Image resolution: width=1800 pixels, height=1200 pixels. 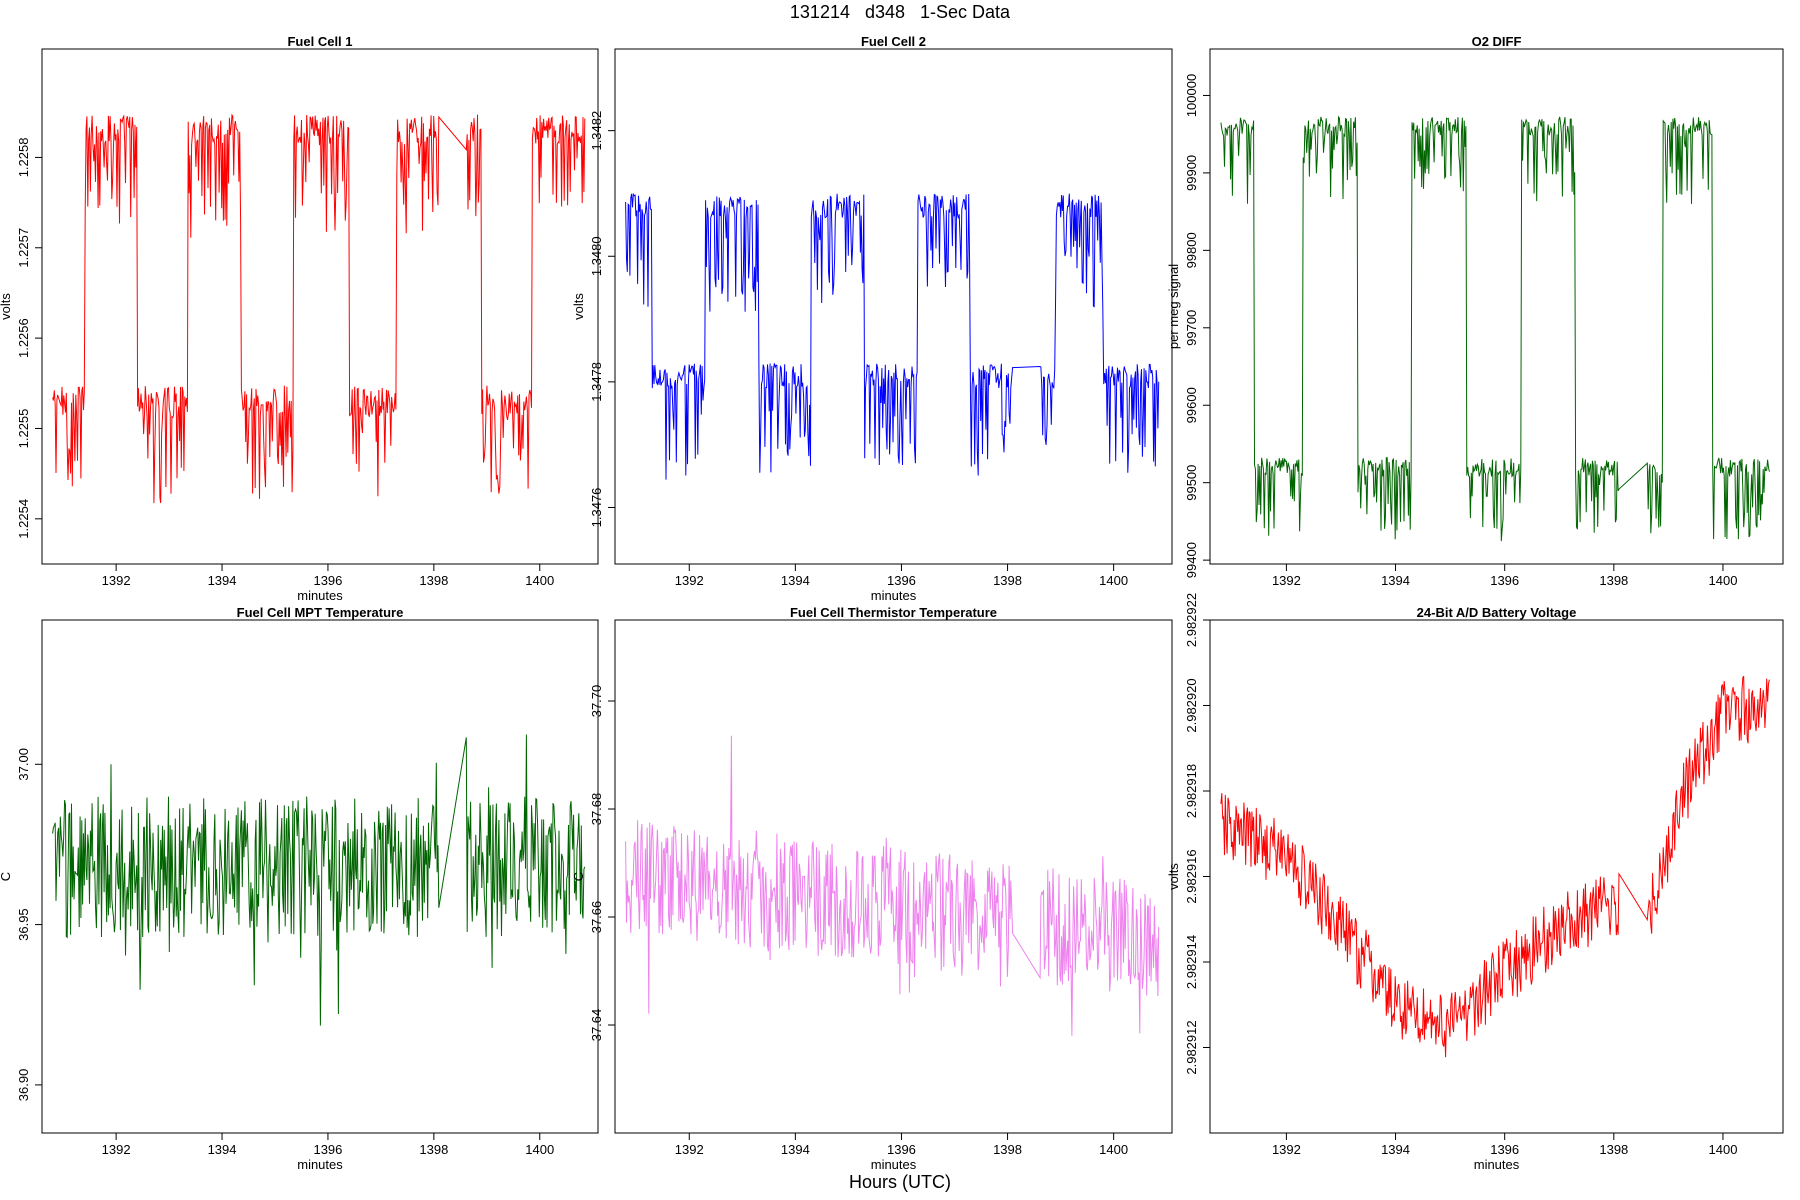 I want to click on y-tick-label: 99800, so click(x=1191, y=250).